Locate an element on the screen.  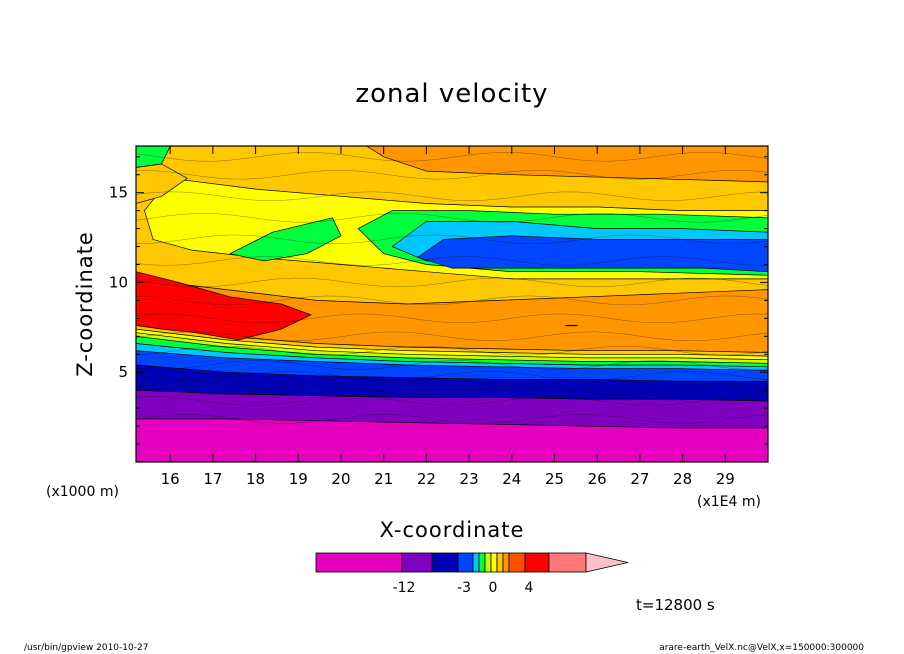
colorbar-label: -12 is located at coordinates (404, 588).